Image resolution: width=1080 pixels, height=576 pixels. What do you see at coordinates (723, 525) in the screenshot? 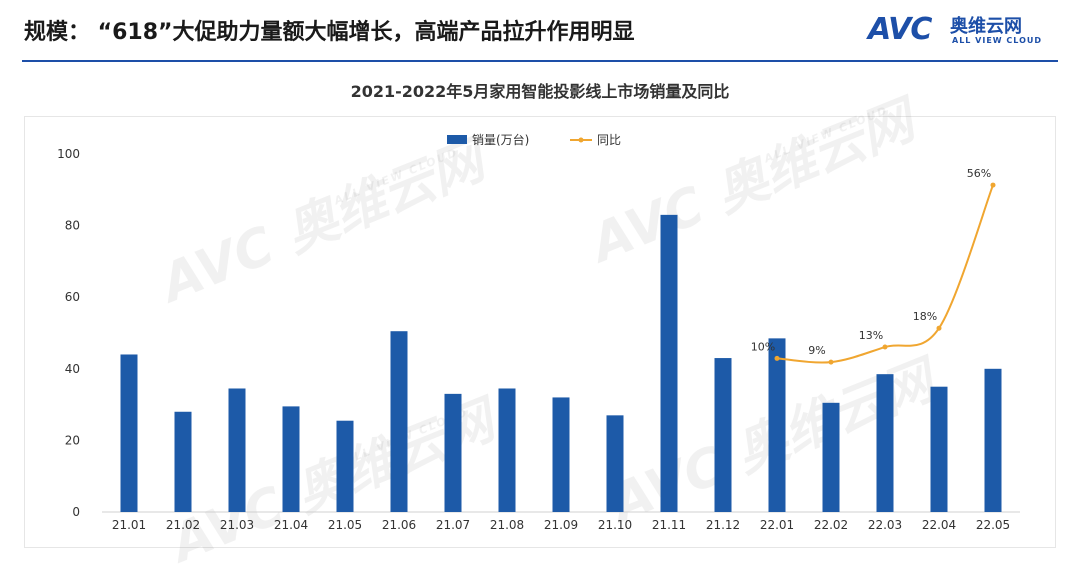
I see `x-tick-label: 21.12` at bounding box center [723, 525].